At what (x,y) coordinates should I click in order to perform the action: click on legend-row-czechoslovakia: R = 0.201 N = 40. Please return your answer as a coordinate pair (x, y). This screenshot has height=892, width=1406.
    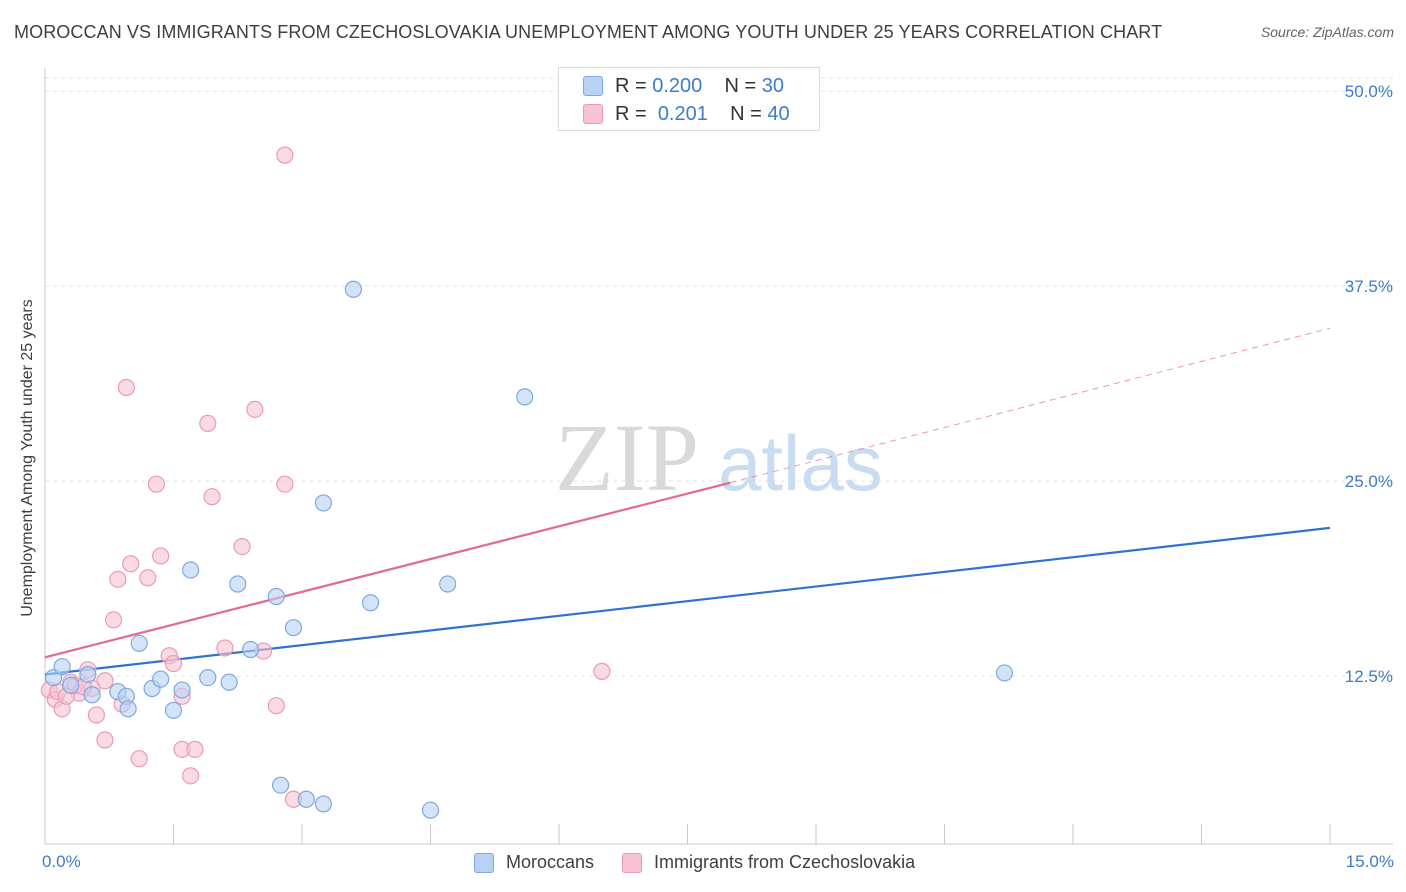
    Looking at the image, I should click on (686, 114).